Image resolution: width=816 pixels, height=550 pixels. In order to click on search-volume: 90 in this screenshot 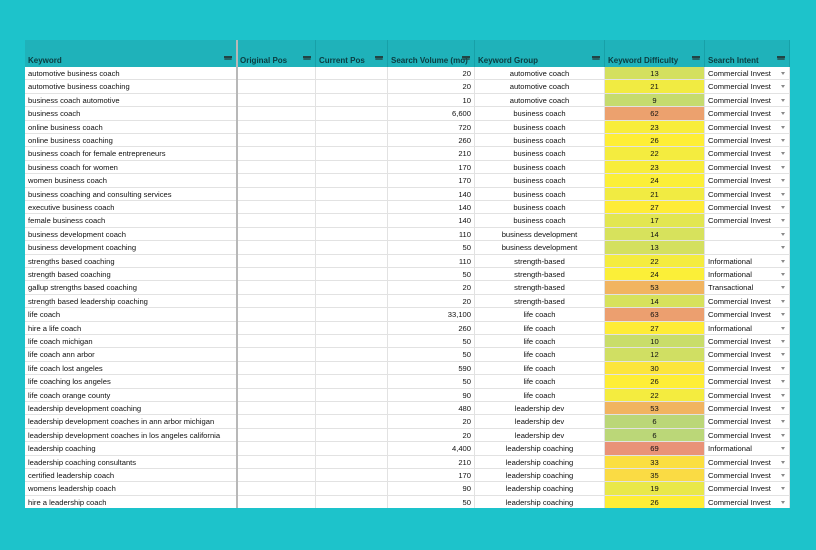, I will do `click(431, 489)`.